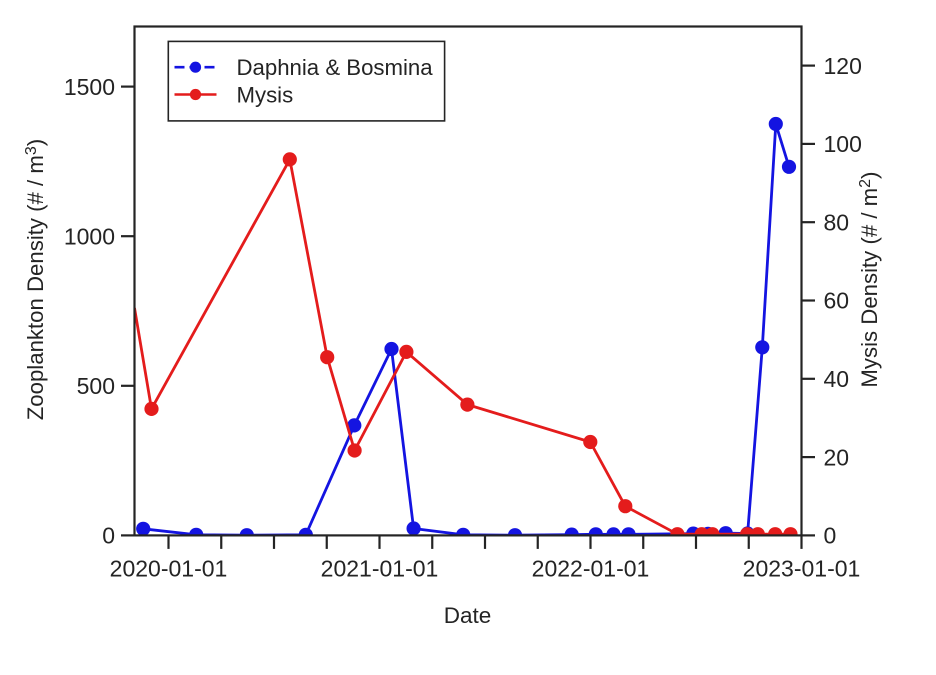 This screenshot has height=675, width=936. What do you see at coordinates (869, 279) in the screenshot?
I see `svg-text: Mysis Density (# / m2)` at bounding box center [869, 279].